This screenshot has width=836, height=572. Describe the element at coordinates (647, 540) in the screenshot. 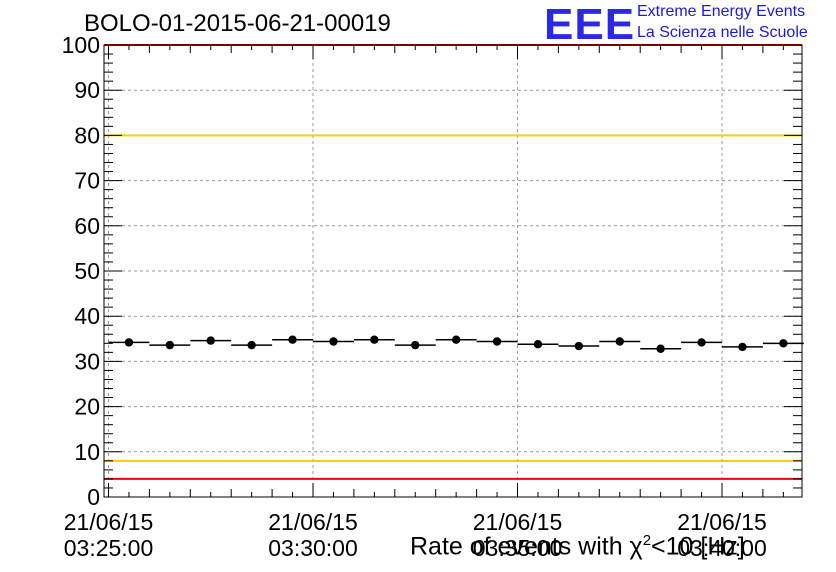

I see `x-axis-label-sup: 2` at that location.